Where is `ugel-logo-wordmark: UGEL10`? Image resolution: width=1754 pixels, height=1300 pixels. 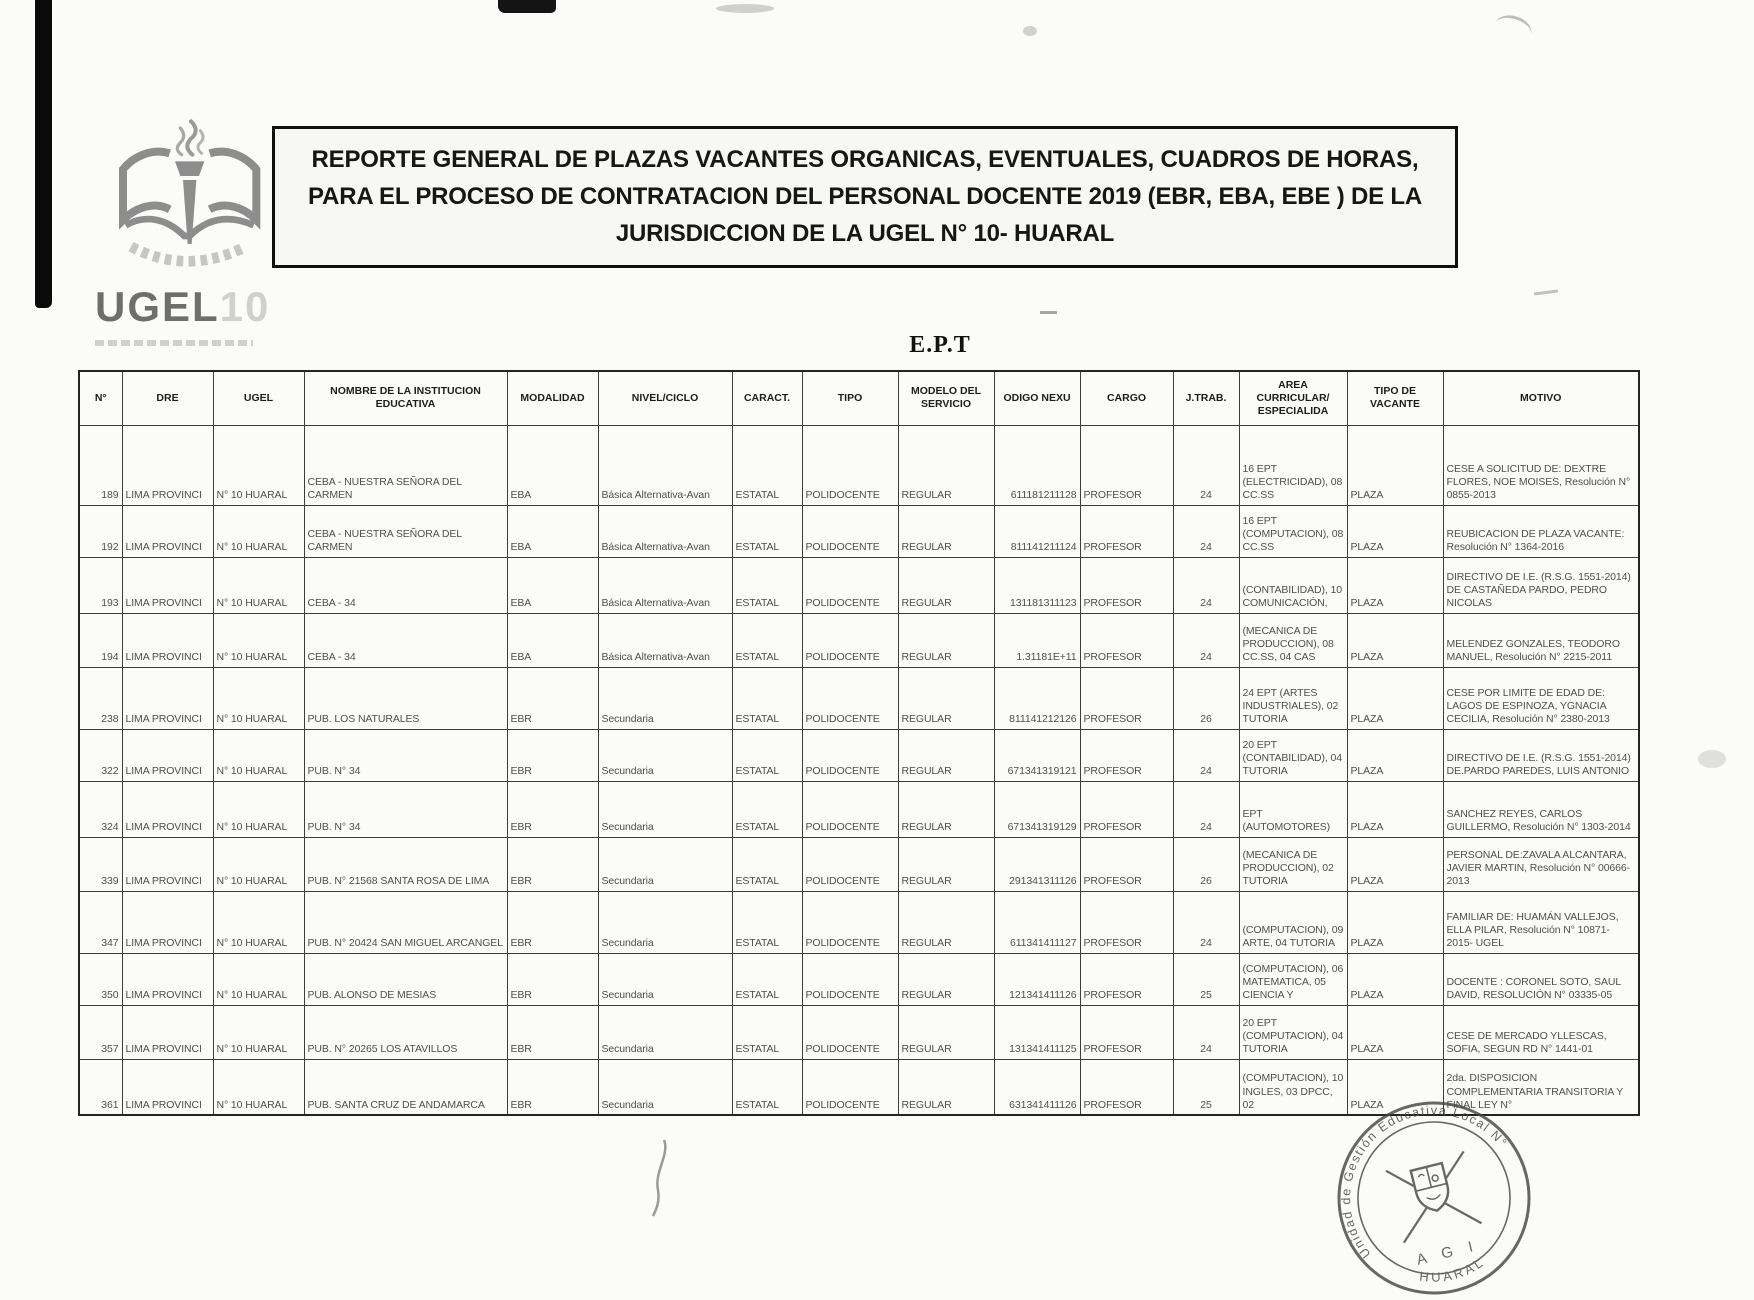
ugel-logo-wordmark: UGEL10 is located at coordinates (200, 307).